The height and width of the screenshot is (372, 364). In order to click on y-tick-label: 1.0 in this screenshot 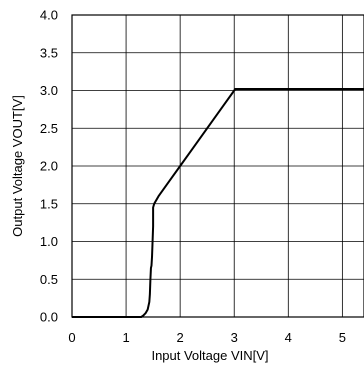, I will do `click(49, 241)`.